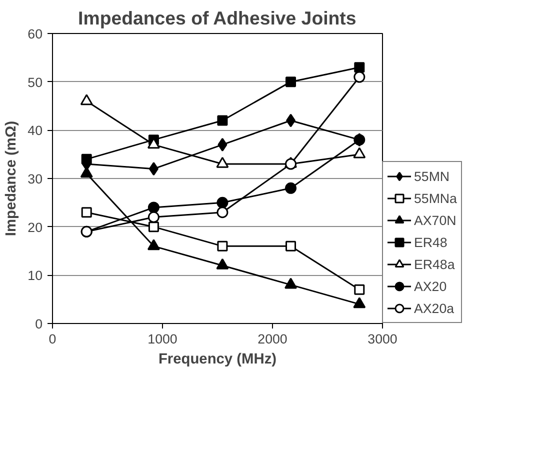 This screenshot has width=549, height=455. Describe the element at coordinates (35, 82) in the screenshot. I see `y-tick-label: 50` at that location.